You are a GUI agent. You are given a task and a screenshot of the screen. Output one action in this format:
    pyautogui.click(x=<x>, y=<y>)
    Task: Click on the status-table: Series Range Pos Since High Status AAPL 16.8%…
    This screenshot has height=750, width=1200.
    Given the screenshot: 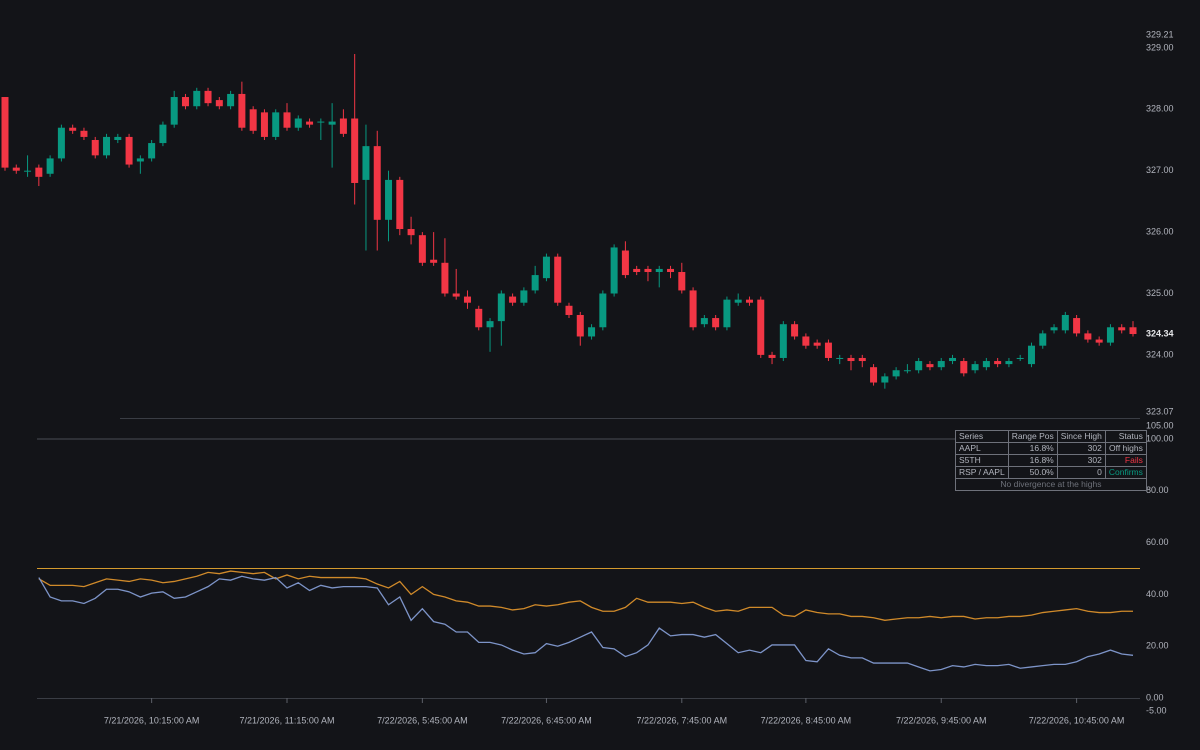 What is the action you would take?
    pyautogui.click(x=1051, y=460)
    